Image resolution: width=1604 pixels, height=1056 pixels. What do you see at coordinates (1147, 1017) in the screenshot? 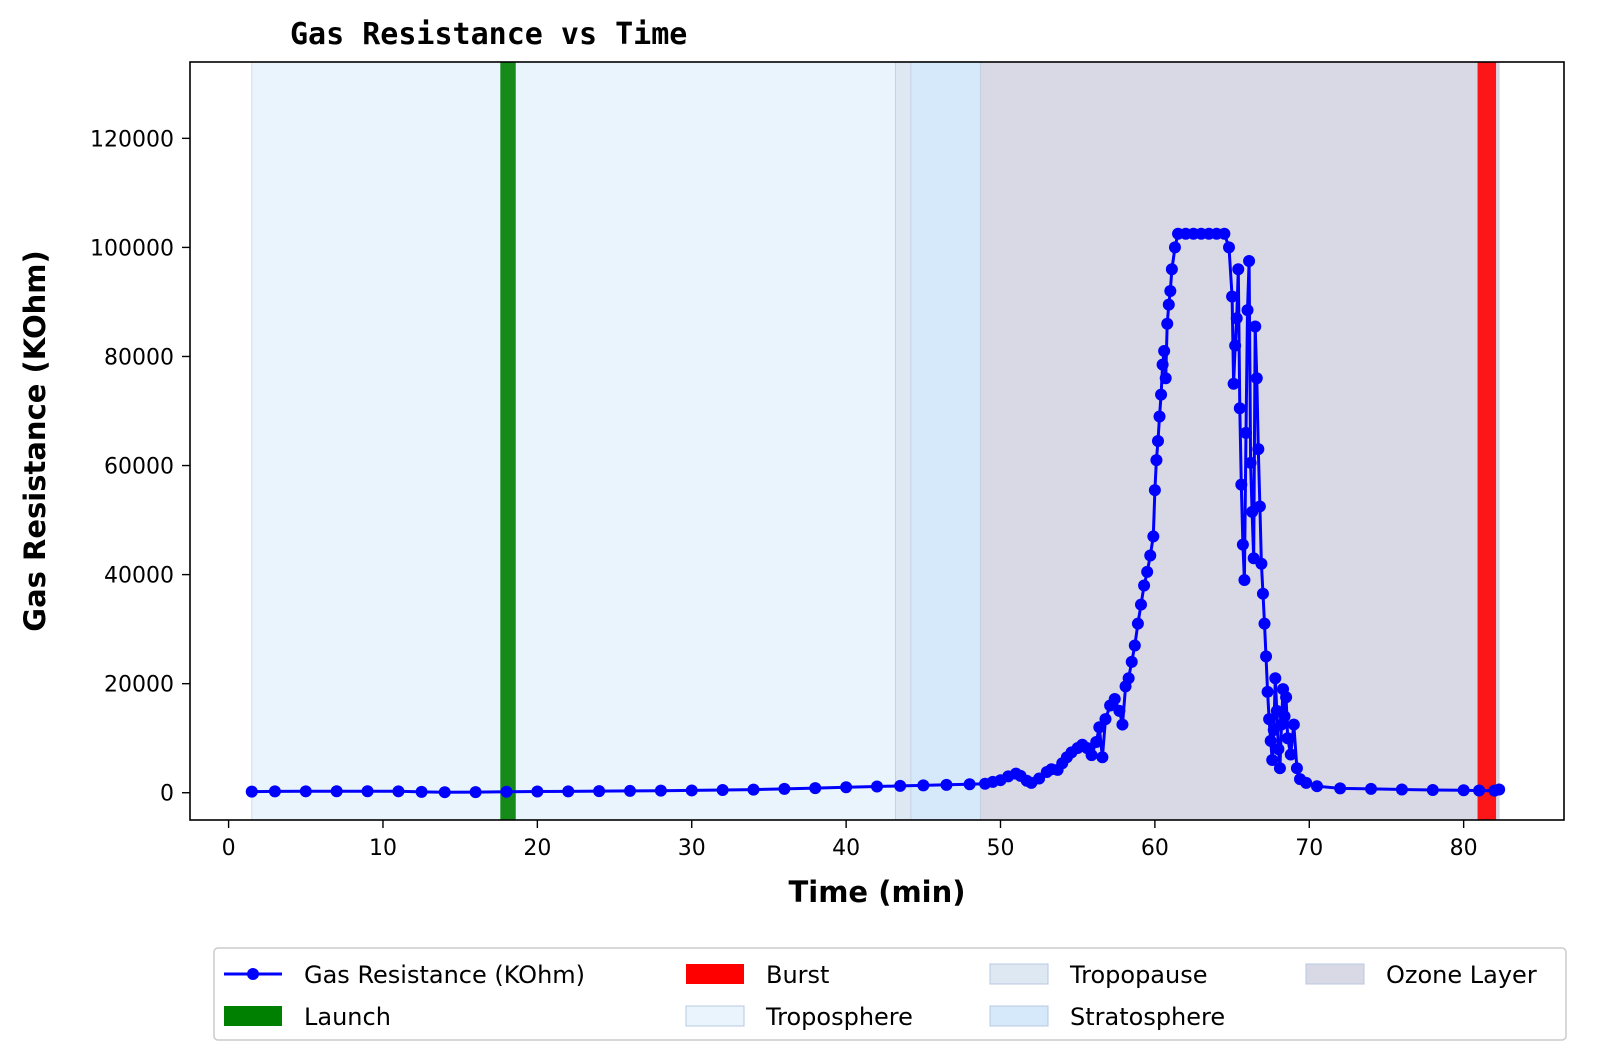
I see `legend-label: Stratosphere` at bounding box center [1147, 1017].